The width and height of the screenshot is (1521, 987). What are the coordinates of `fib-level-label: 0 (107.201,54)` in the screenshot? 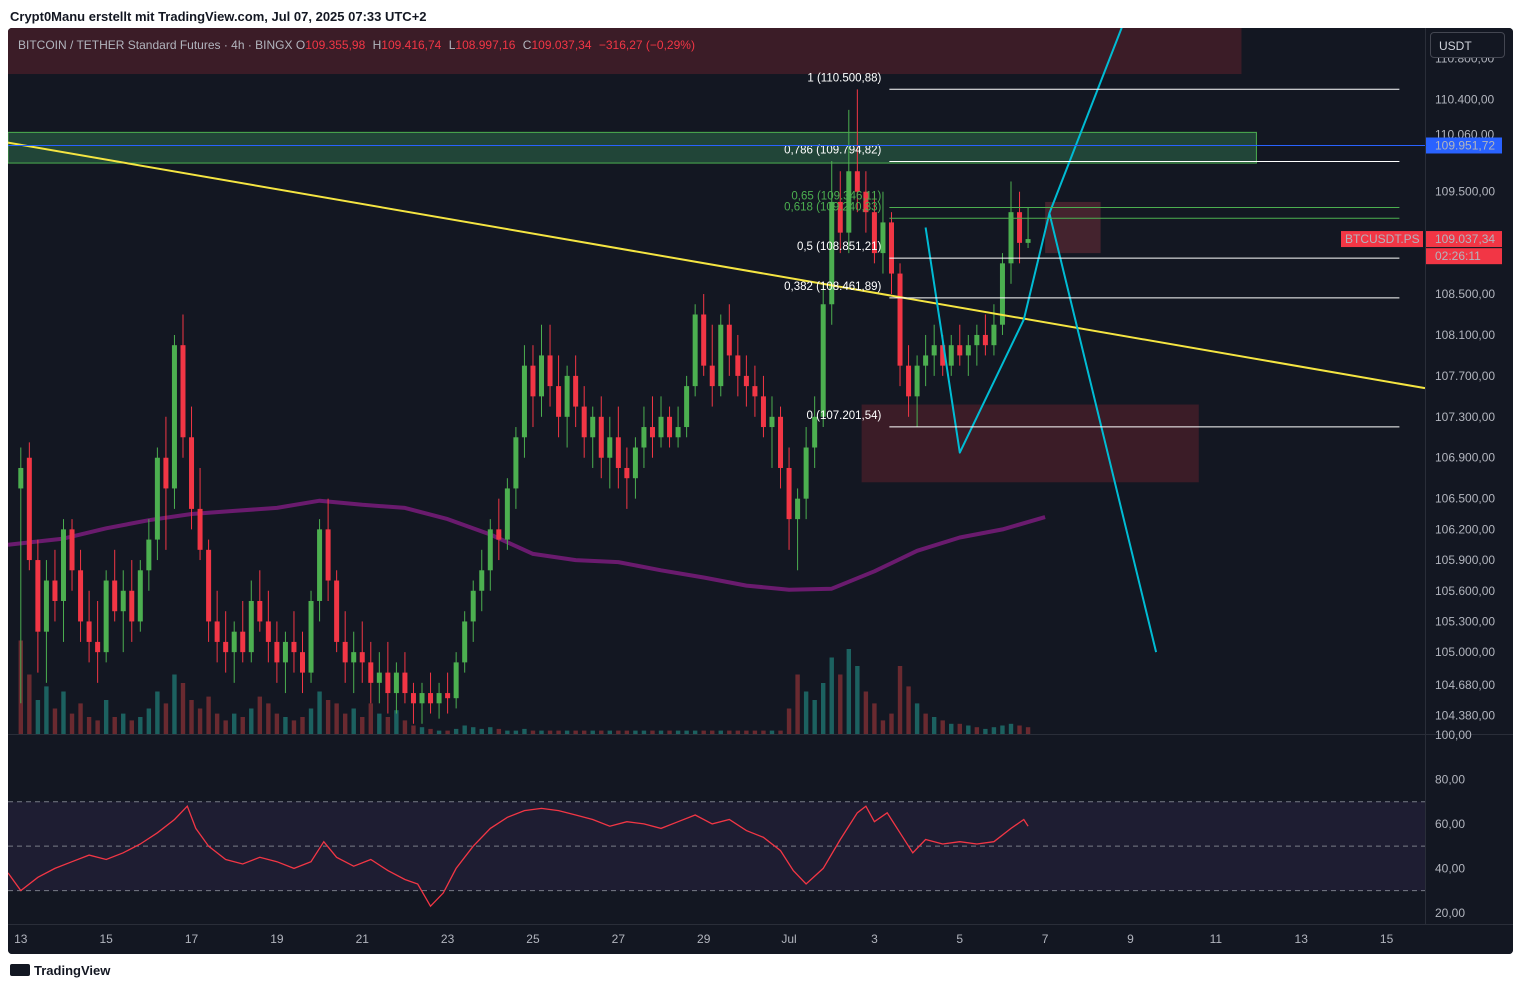 It's located at (844, 416).